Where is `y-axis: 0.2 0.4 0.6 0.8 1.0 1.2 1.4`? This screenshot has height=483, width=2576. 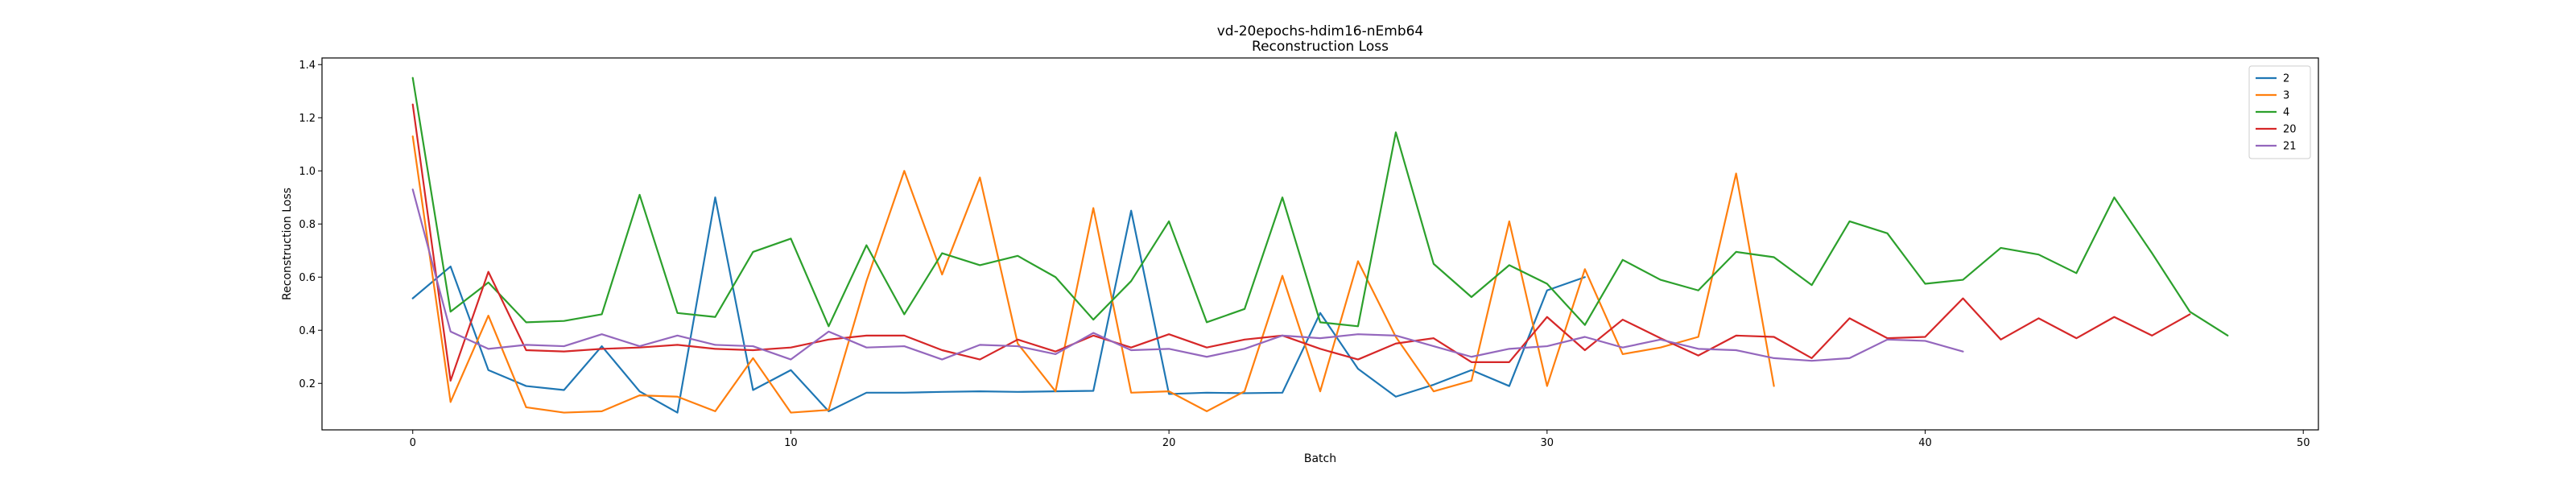 y-axis: 0.2 0.4 0.6 0.8 1.0 1.2 1.4 is located at coordinates (310, 225).